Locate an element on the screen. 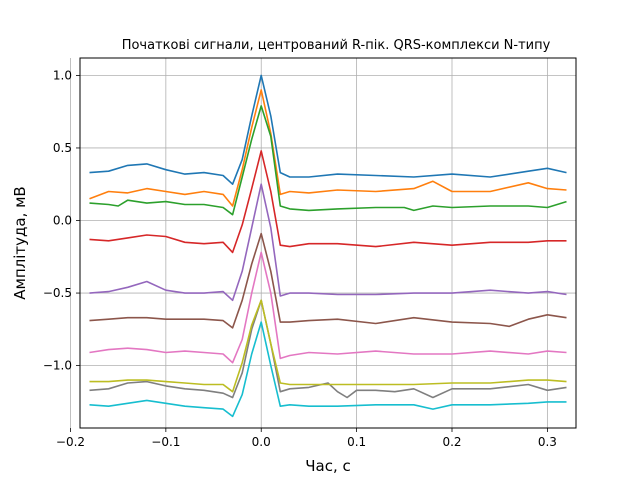 The image size is (640, 480). y-tick-label: −1.0 is located at coordinates (57, 366).